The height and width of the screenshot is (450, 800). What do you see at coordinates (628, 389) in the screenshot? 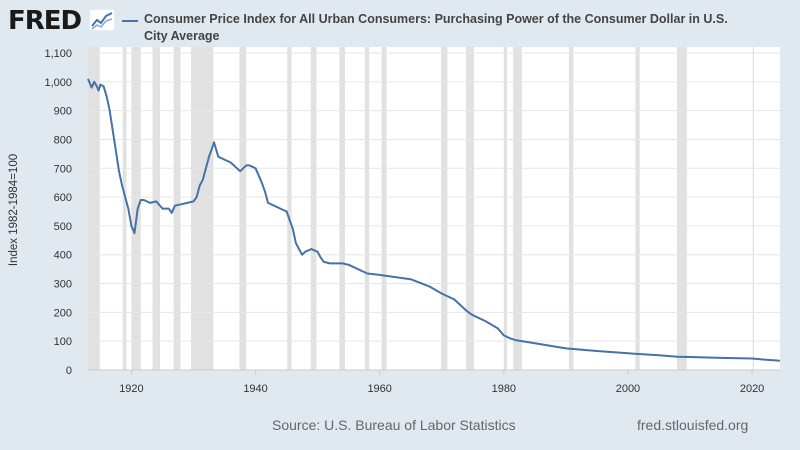
I see `x-tick-label: 2000` at bounding box center [628, 389].